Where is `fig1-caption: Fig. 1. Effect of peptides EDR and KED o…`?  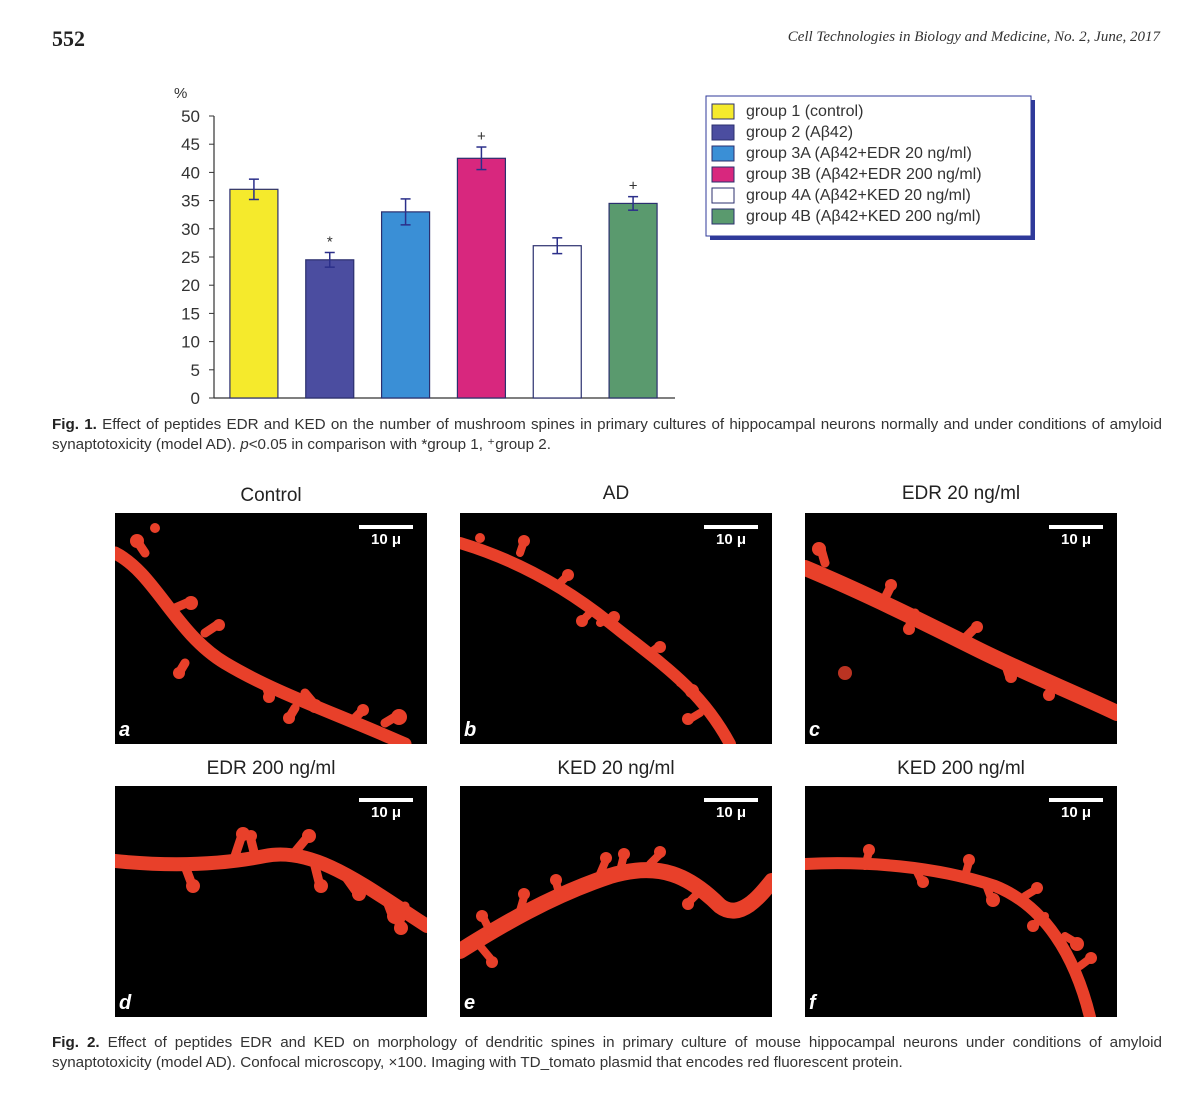
fig1-caption: Fig. 1. Effect of peptides EDR and KED o… is located at coordinates (607, 435).